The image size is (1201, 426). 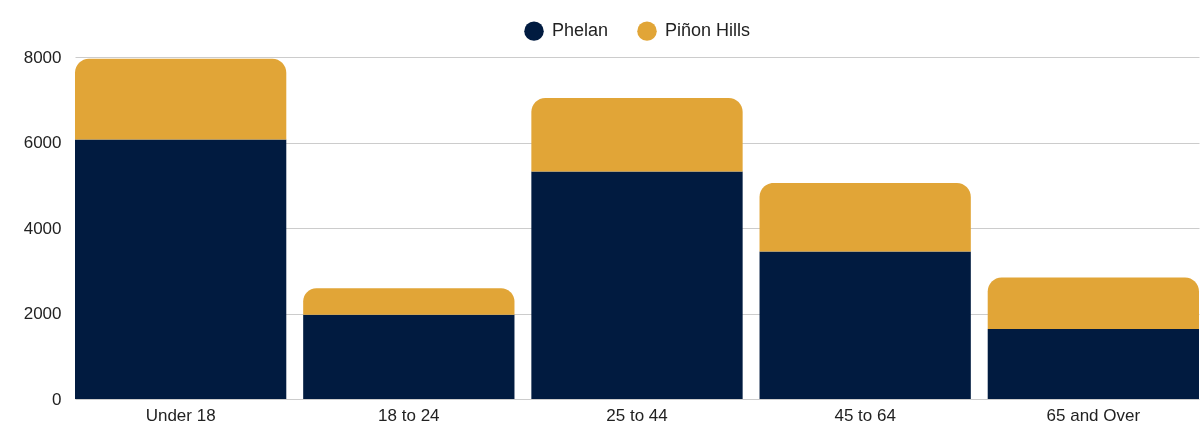 What do you see at coordinates (865, 415) in the screenshot?
I see `x-tick-label: 45 to 64` at bounding box center [865, 415].